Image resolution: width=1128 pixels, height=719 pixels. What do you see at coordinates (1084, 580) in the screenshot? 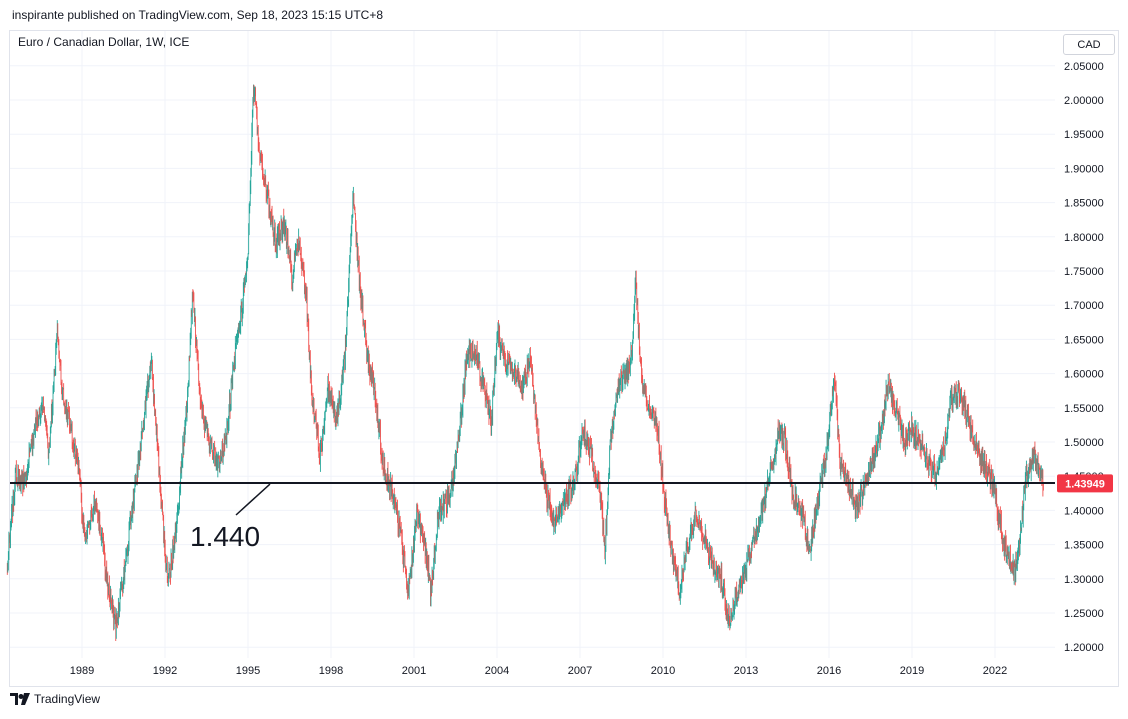
I see `y-tick-label: 1.30000` at bounding box center [1084, 580].